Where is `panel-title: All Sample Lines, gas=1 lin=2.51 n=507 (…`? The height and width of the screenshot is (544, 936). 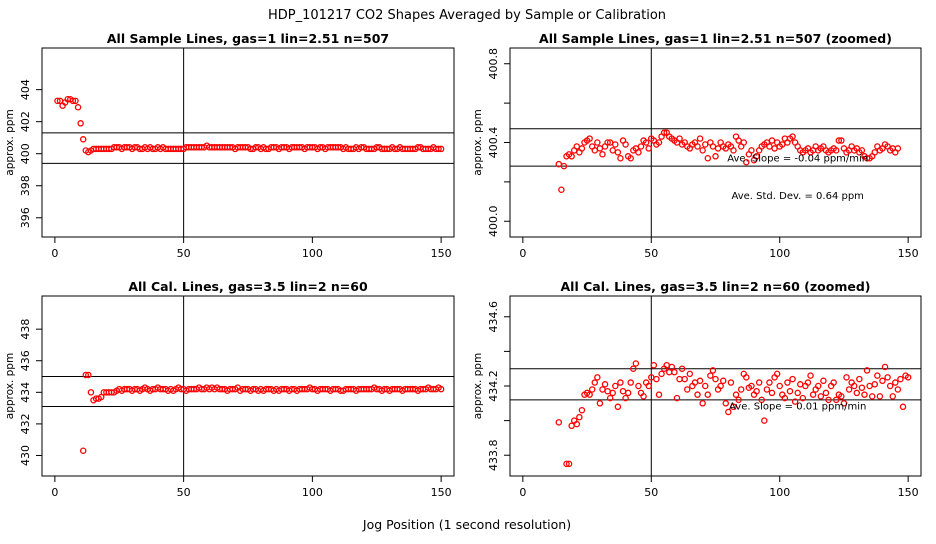
panel-title: All Sample Lines, gas=1 lin=2.51 n=507 (… is located at coordinates (715, 38).